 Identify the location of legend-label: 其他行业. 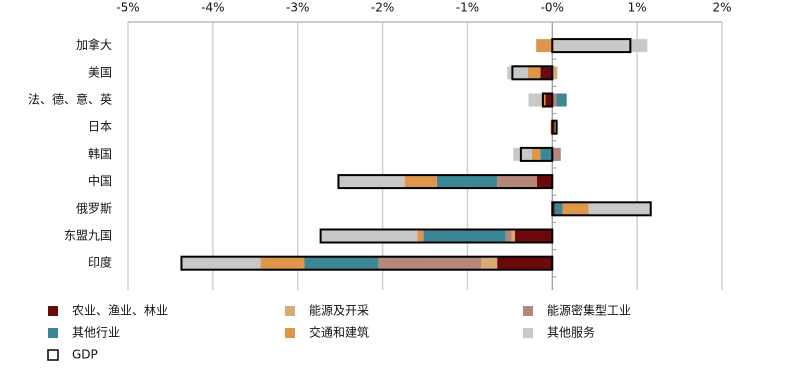
(96, 333).